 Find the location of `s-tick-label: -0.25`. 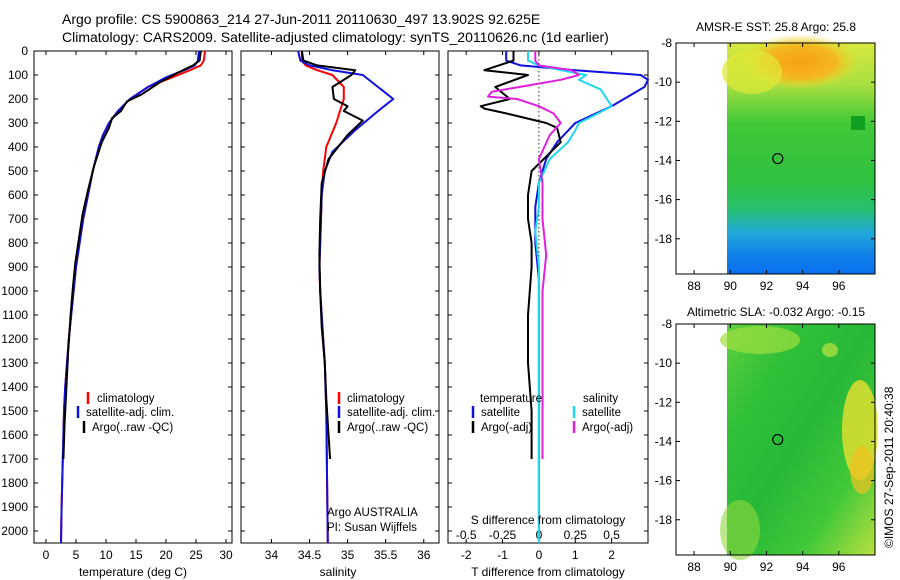

s-tick-label: -0.25 is located at coordinates (503, 535).